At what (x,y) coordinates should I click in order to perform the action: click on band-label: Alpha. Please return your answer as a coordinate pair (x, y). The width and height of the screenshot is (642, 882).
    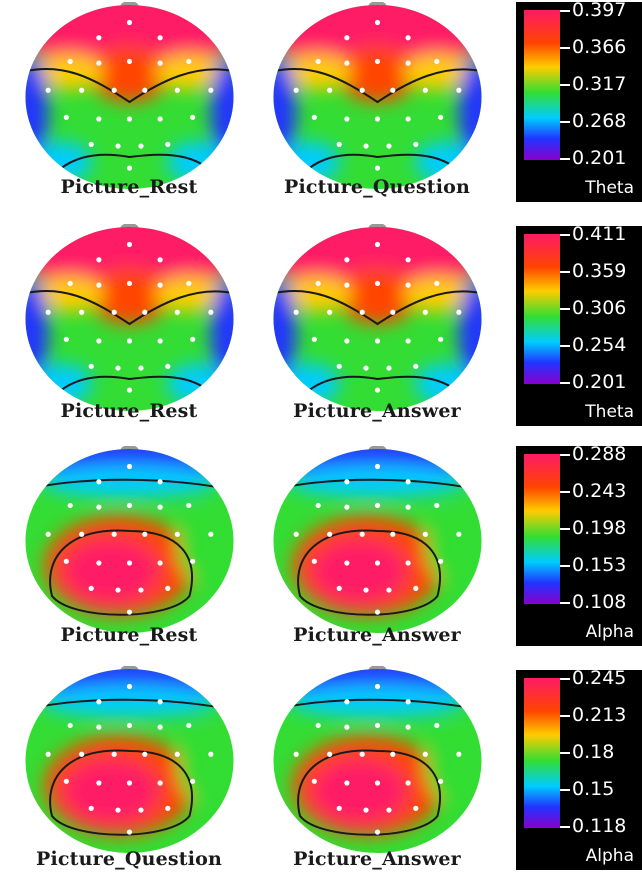
    Looking at the image, I should click on (609, 856).